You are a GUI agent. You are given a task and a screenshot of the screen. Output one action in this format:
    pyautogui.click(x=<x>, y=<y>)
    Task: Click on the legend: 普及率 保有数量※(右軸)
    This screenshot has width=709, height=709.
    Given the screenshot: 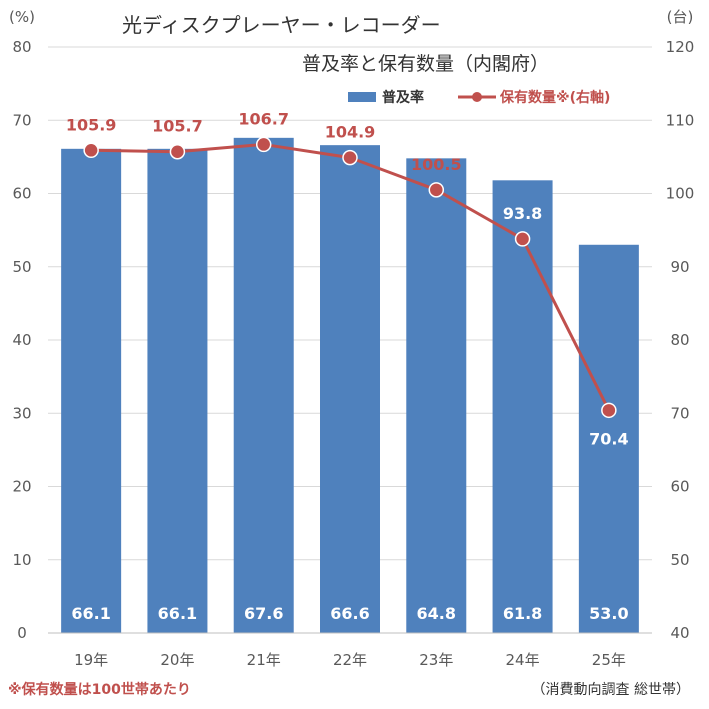 What is the action you would take?
    pyautogui.click(x=479, y=97)
    